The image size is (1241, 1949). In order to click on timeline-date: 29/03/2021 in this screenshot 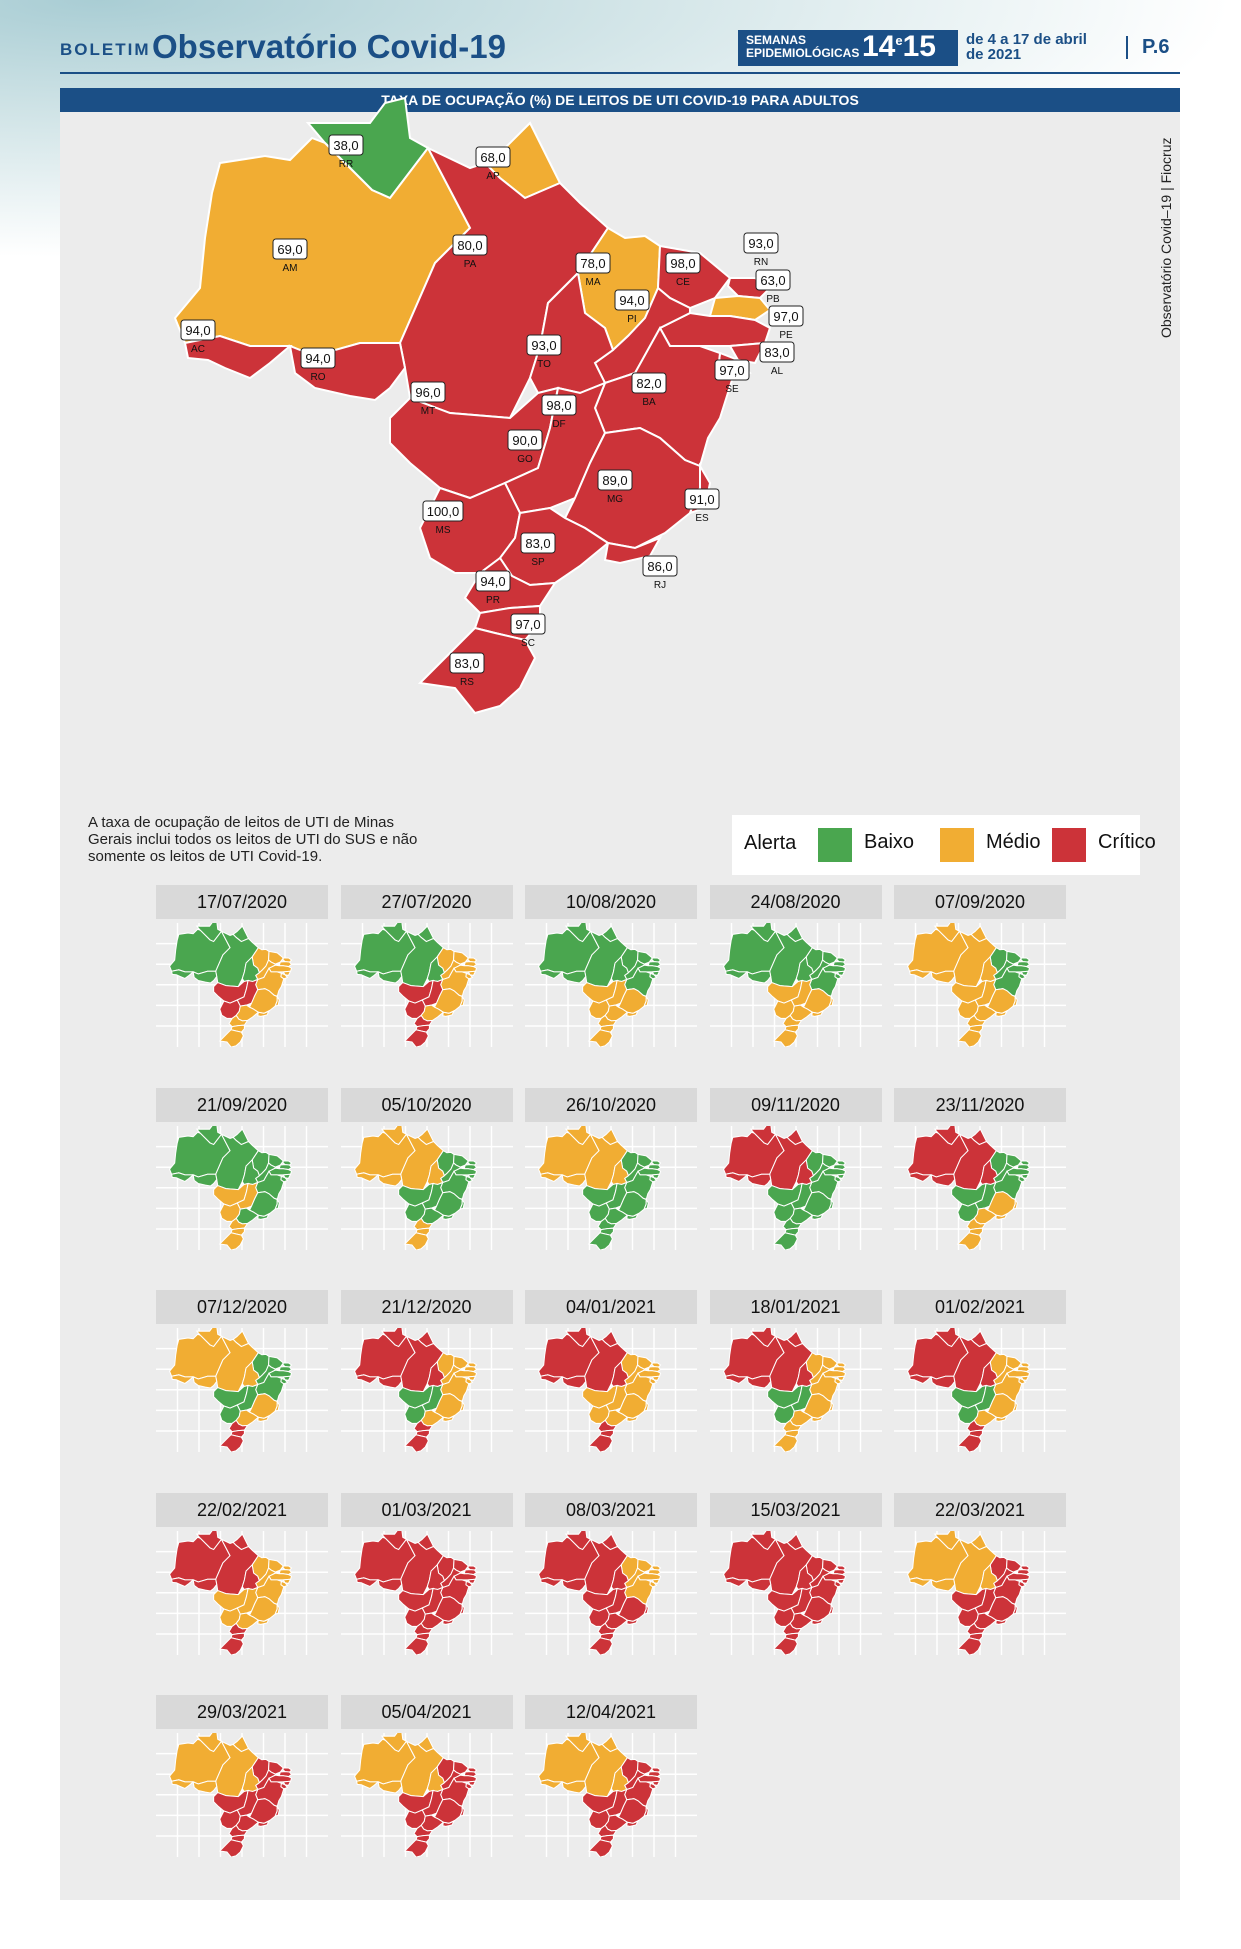, I will do `click(242, 1712)`.